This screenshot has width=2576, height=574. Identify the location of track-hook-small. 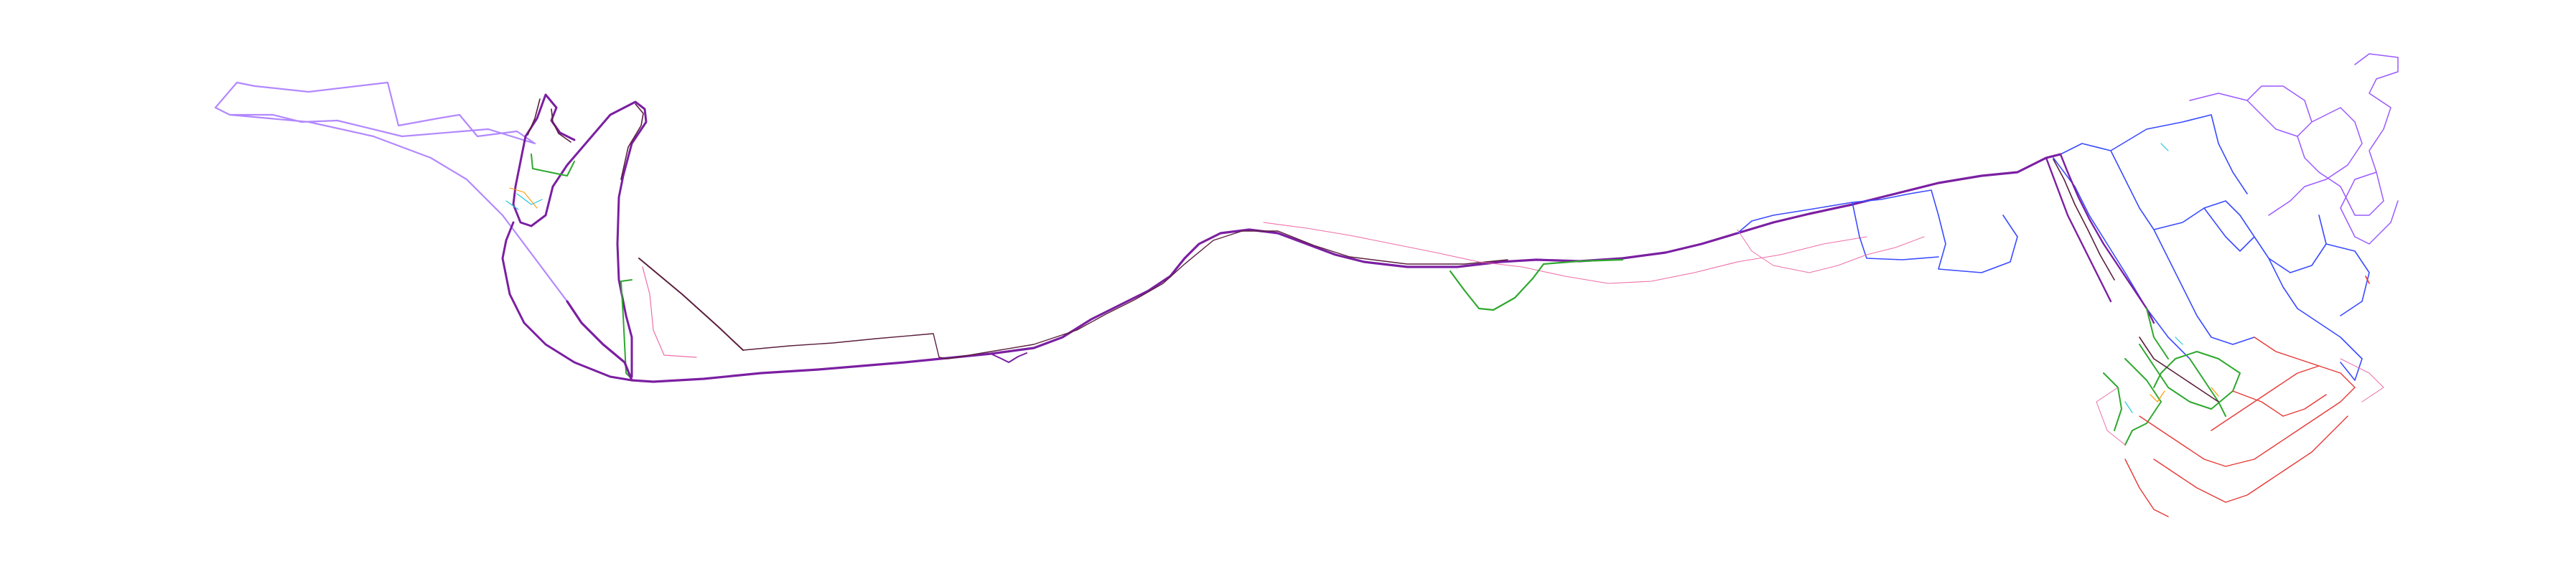
(524, 202).